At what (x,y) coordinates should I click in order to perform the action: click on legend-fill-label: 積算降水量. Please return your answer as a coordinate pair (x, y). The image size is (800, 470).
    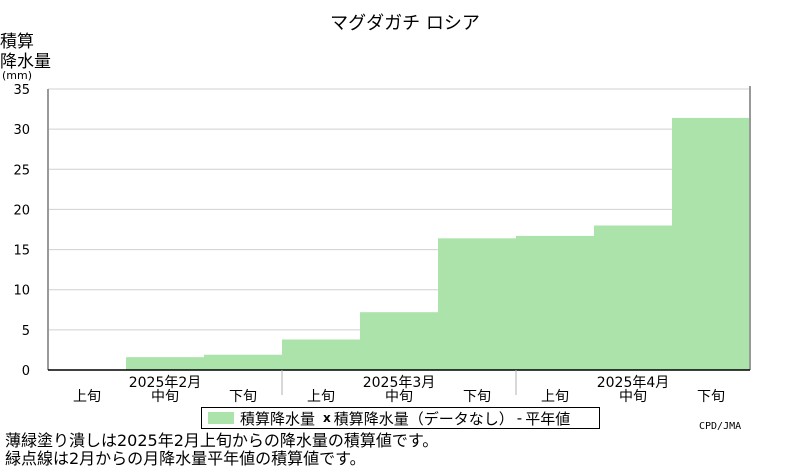
    Looking at the image, I should click on (278, 418).